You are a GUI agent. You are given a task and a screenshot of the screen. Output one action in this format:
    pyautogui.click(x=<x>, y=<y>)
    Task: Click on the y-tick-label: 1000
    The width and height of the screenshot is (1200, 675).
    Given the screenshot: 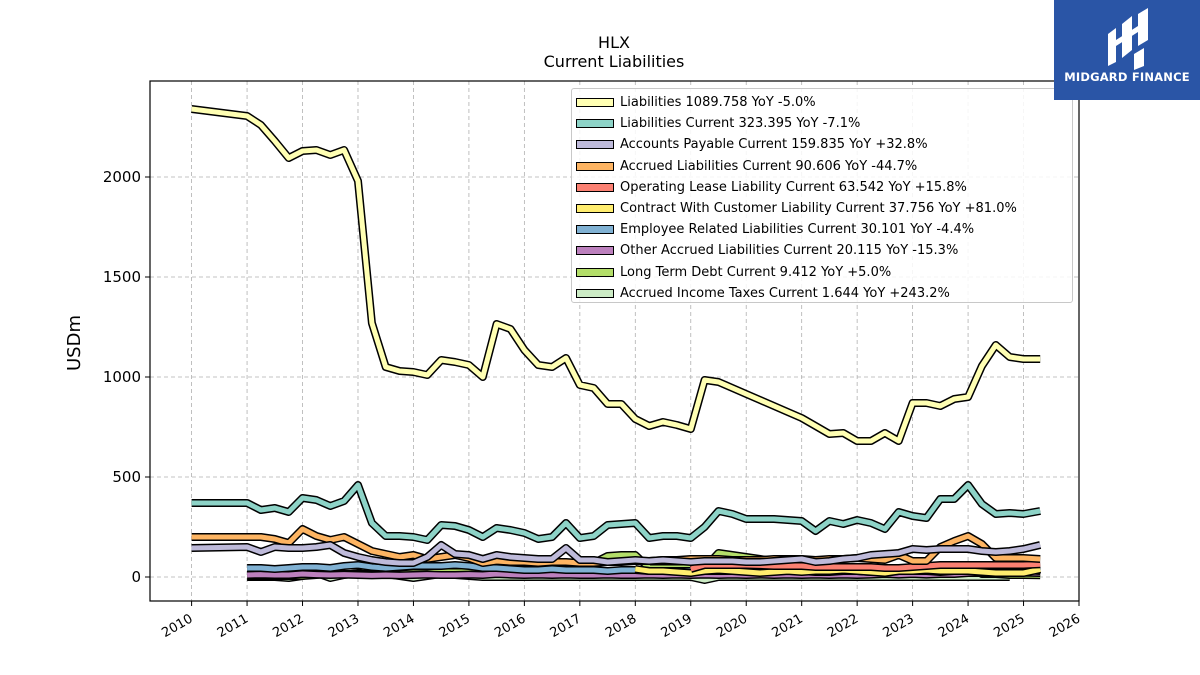 What is the action you would take?
    pyautogui.click(x=122, y=377)
    